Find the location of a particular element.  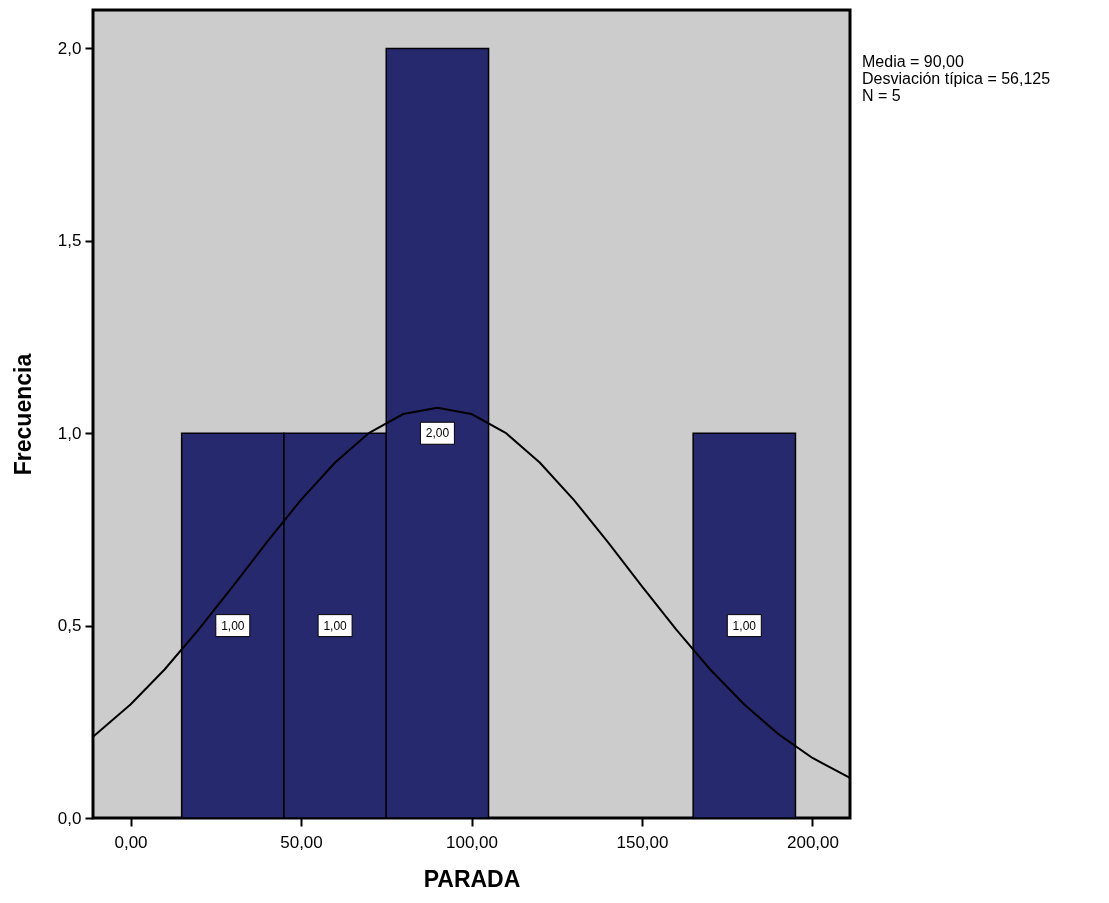

text: Desviación típica = 56,125 is located at coordinates (956, 78).